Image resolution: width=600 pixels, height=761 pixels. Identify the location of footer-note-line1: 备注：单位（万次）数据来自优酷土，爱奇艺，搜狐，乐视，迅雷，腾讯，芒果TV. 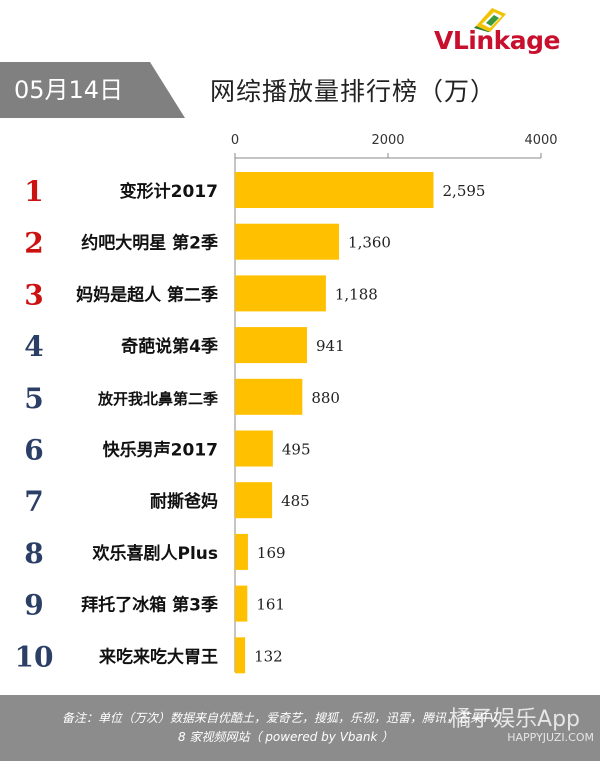
(280, 718).